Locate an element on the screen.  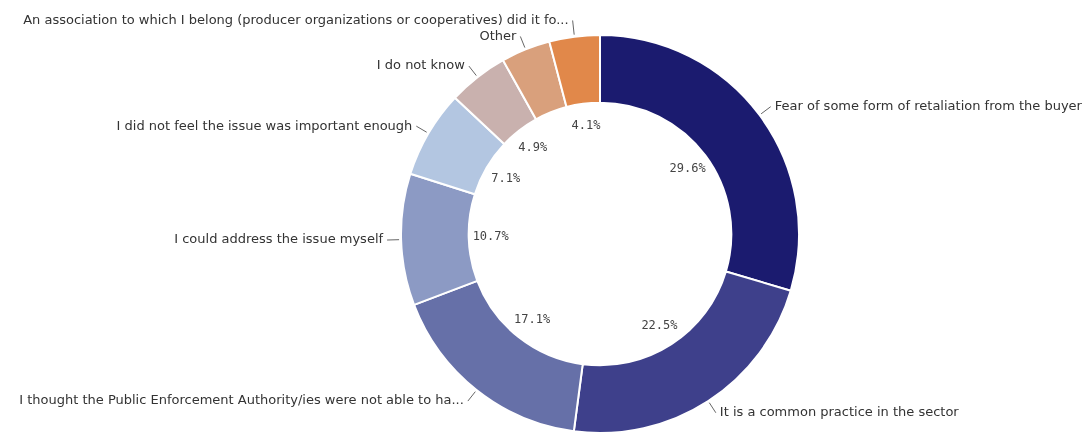
slice-label: I do not know is located at coordinates (421, 65).